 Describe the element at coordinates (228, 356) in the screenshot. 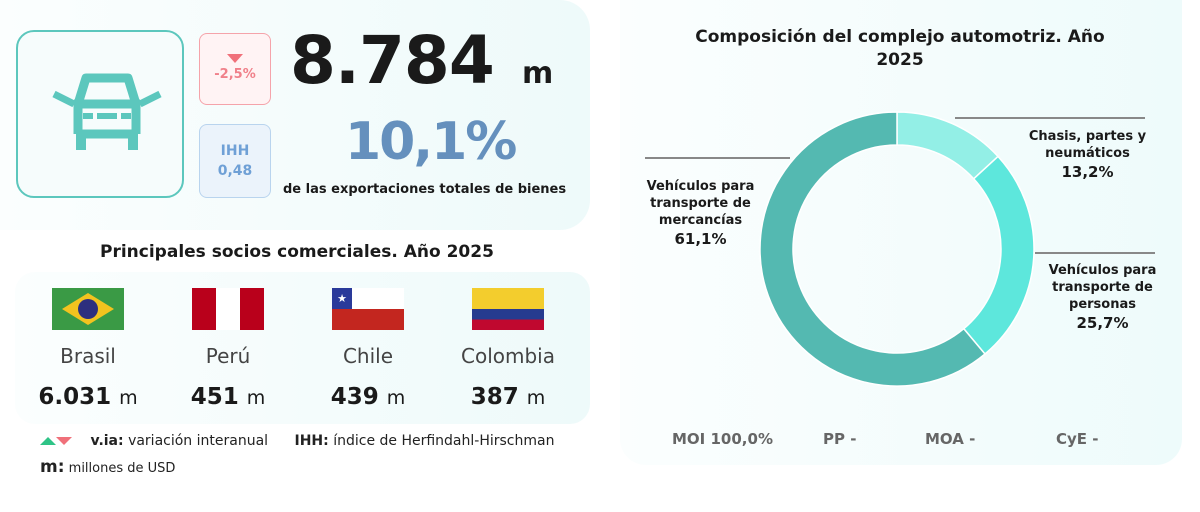

I see `partner-name: Perú` at that location.